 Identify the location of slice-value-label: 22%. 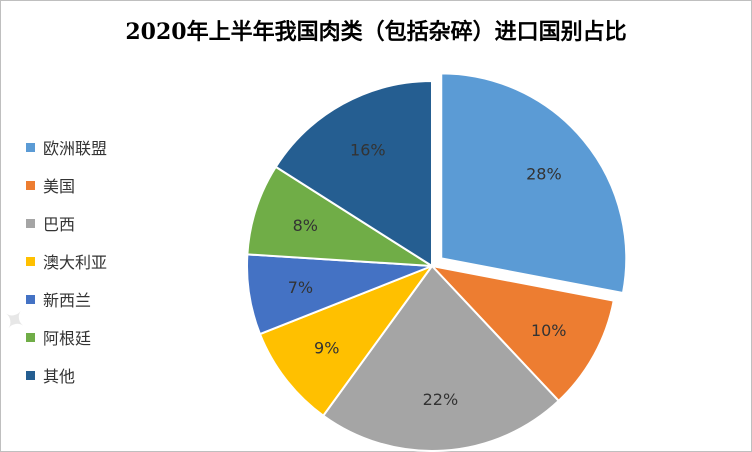
(441, 399).